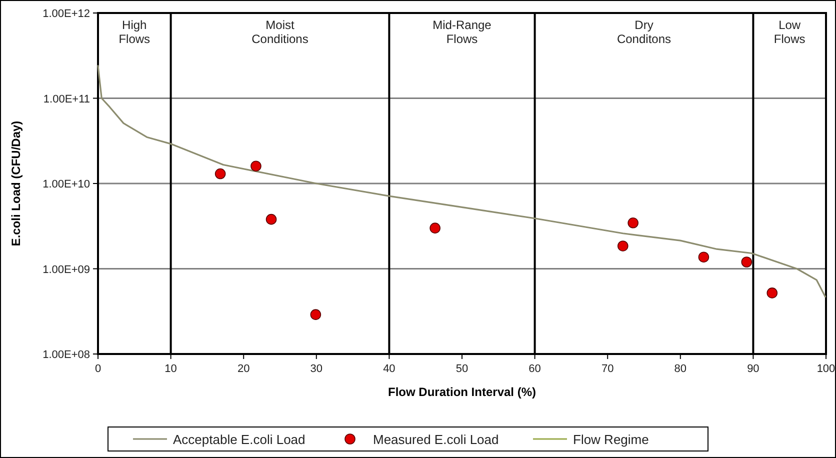 This screenshot has width=836, height=458. I want to click on legend-label: Measured E.coli Load, so click(436, 439).